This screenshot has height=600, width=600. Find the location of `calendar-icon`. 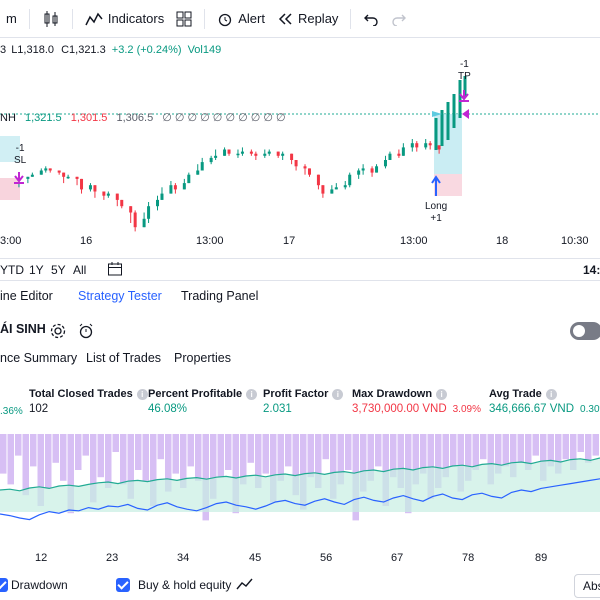

calendar-icon is located at coordinates (115, 269).